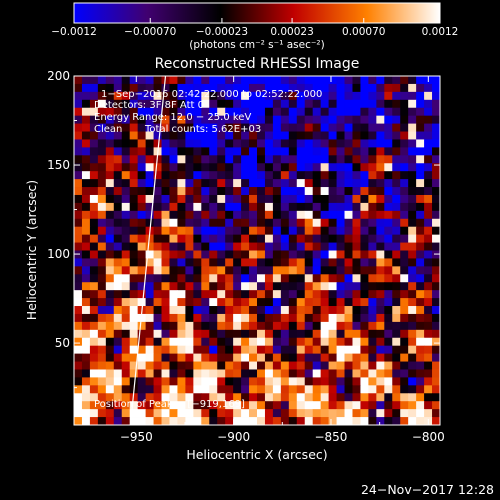  What do you see at coordinates (74, 32) in the screenshot?
I see `colorbar-tick-label: −0.0012` at bounding box center [74, 32].